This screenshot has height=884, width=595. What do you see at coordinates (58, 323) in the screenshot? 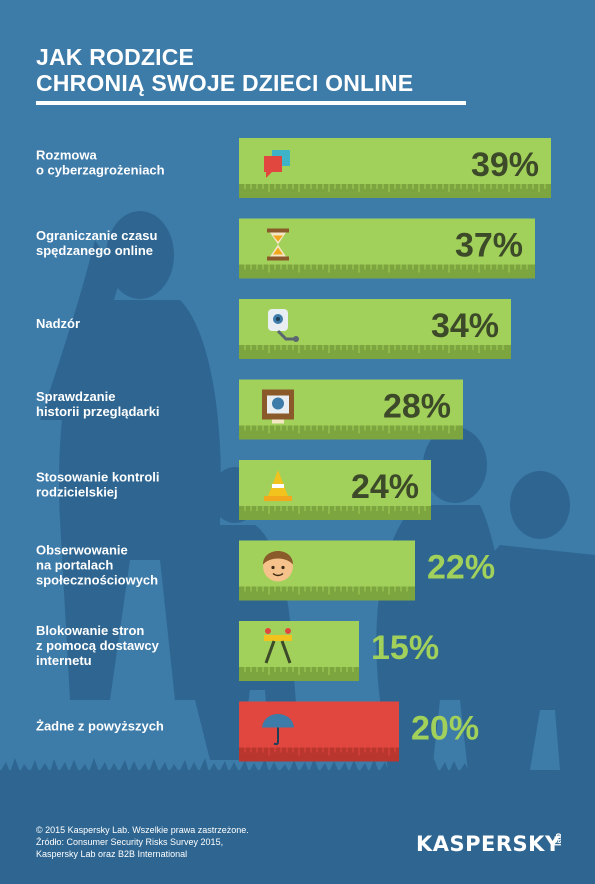
I see `category-label: Nadzór` at bounding box center [58, 323].